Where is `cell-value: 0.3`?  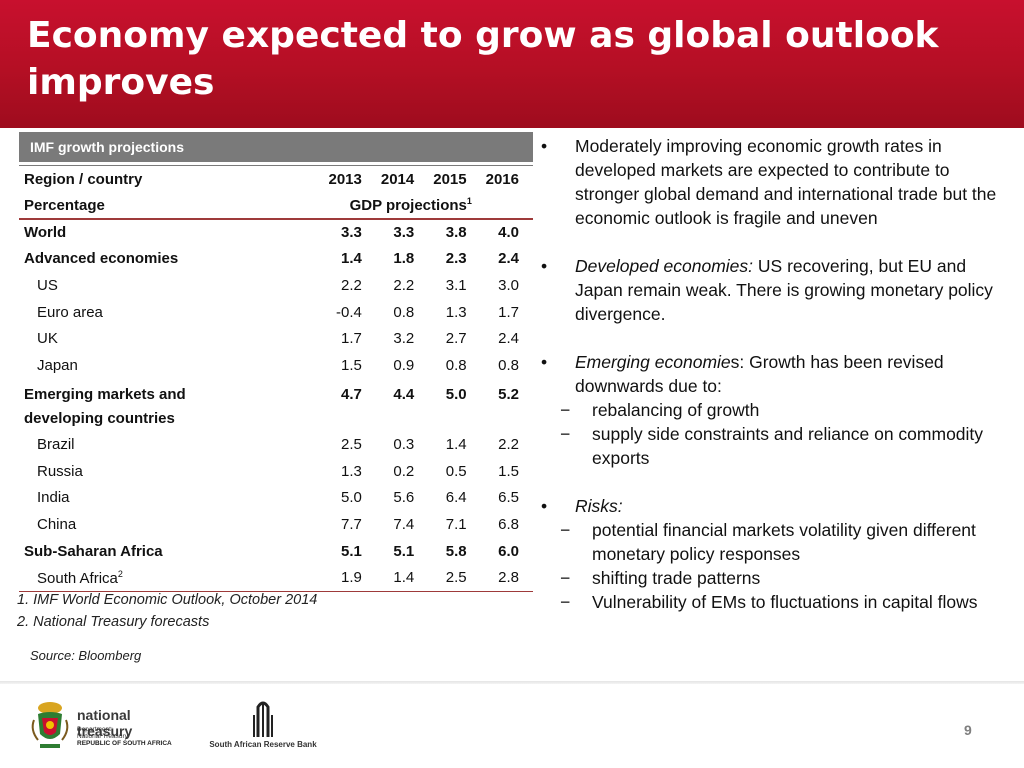
cell-value: 0.3 is located at coordinates (404, 444).